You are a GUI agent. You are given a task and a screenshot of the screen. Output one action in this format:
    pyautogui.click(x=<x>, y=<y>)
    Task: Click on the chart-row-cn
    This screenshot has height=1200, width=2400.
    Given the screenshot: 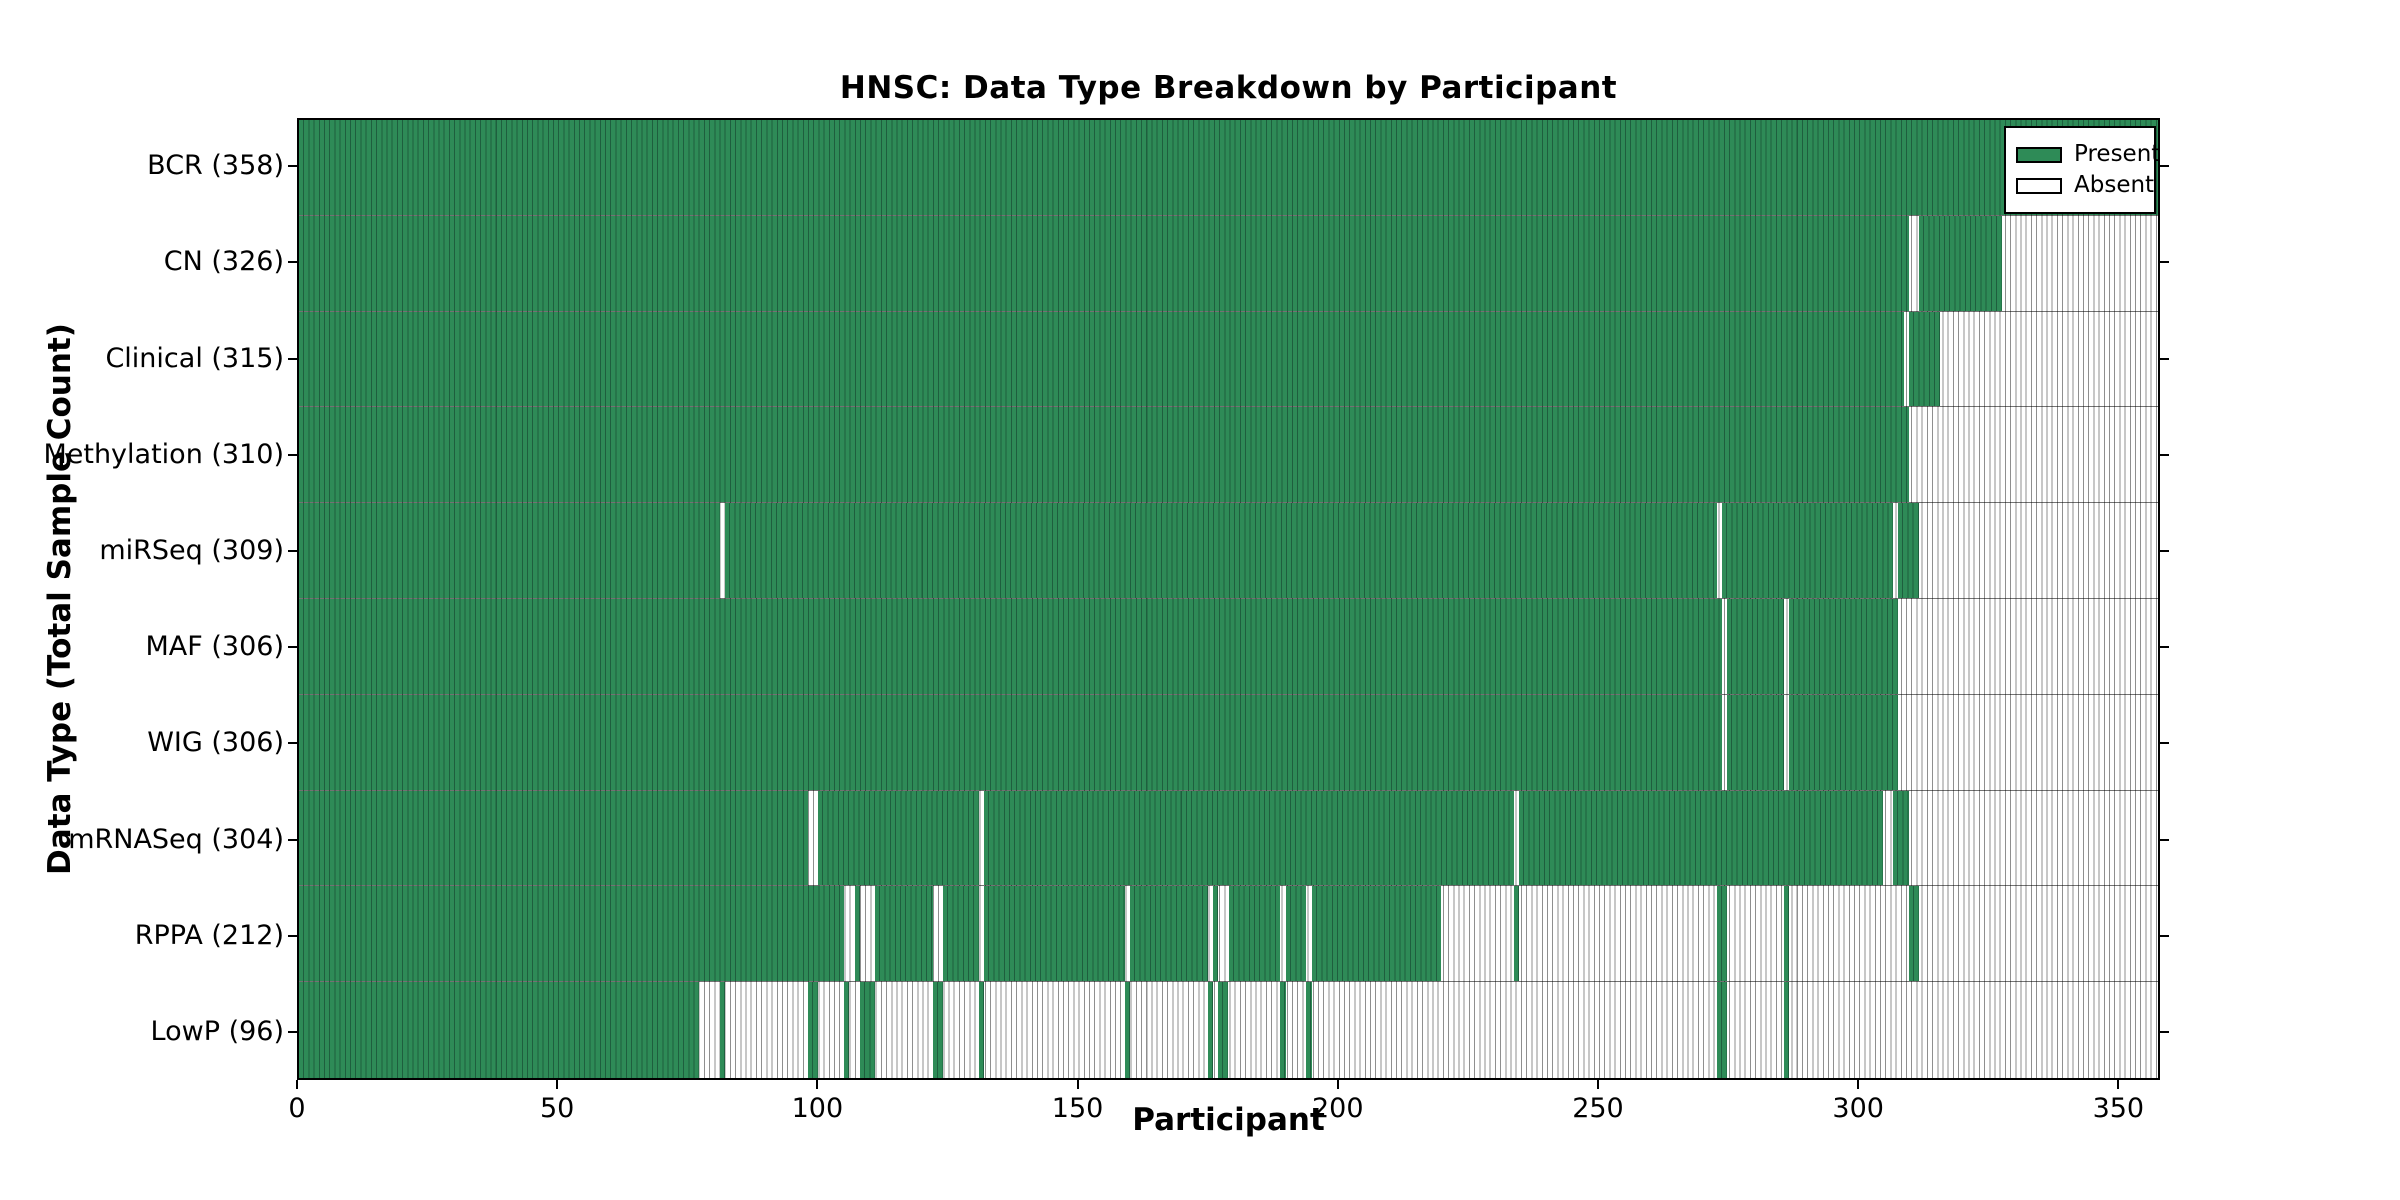 What is the action you would take?
    pyautogui.click(x=1228, y=263)
    